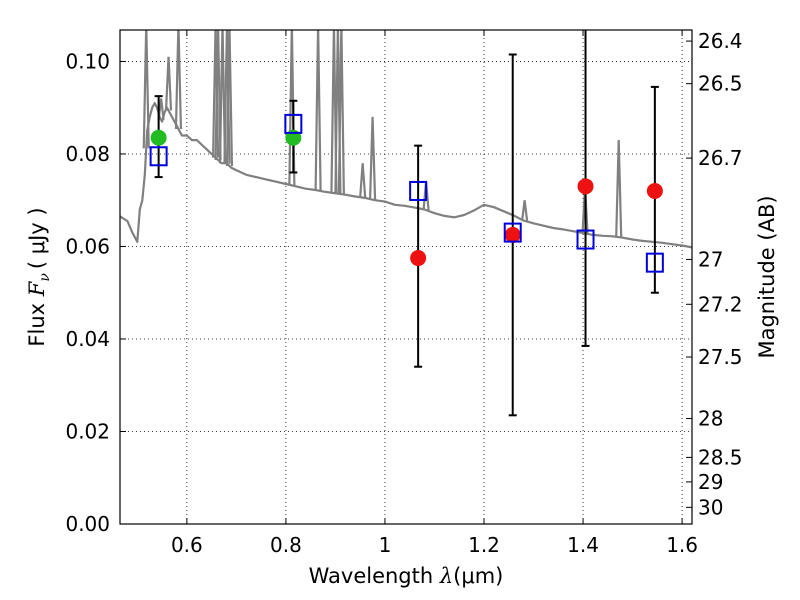  I want to click on y-tick-label: 0.00, so click(87, 524).